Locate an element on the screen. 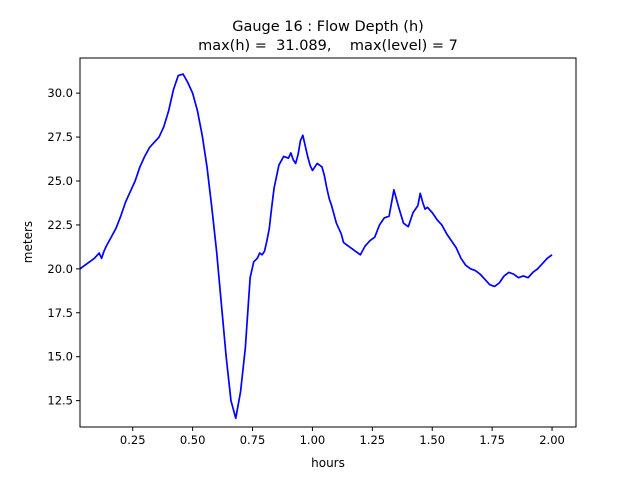  x-tick-label: 0.50 is located at coordinates (193, 440).